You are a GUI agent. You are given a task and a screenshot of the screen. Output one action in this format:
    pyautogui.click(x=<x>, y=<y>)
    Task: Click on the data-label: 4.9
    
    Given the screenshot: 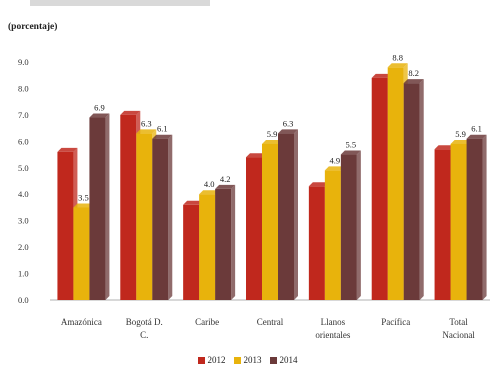 What is the action you would take?
    pyautogui.click(x=335, y=160)
    